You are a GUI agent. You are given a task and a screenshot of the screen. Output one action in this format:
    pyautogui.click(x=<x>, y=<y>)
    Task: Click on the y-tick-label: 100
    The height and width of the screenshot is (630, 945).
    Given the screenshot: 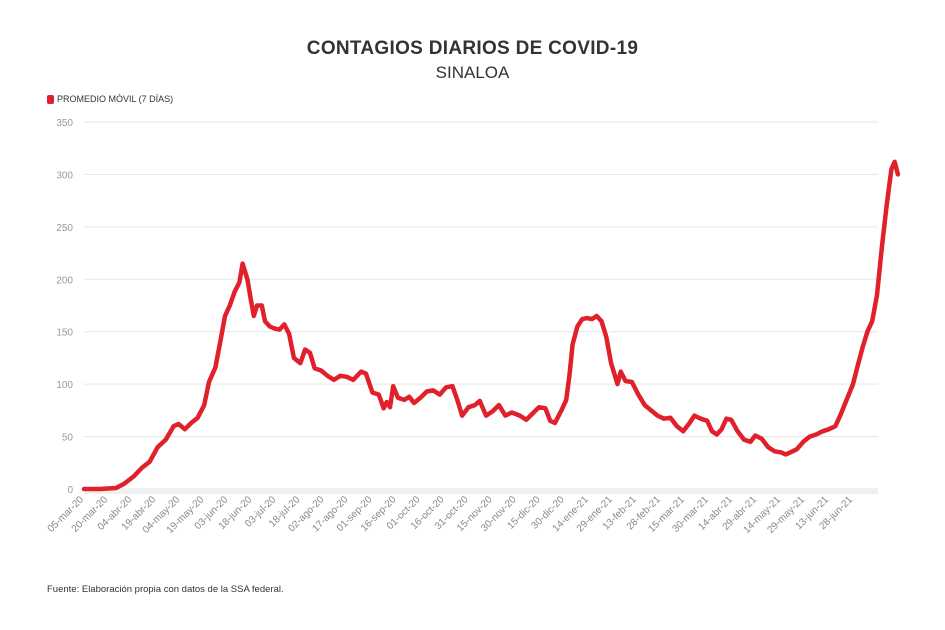 What is the action you would take?
    pyautogui.click(x=64, y=385)
    